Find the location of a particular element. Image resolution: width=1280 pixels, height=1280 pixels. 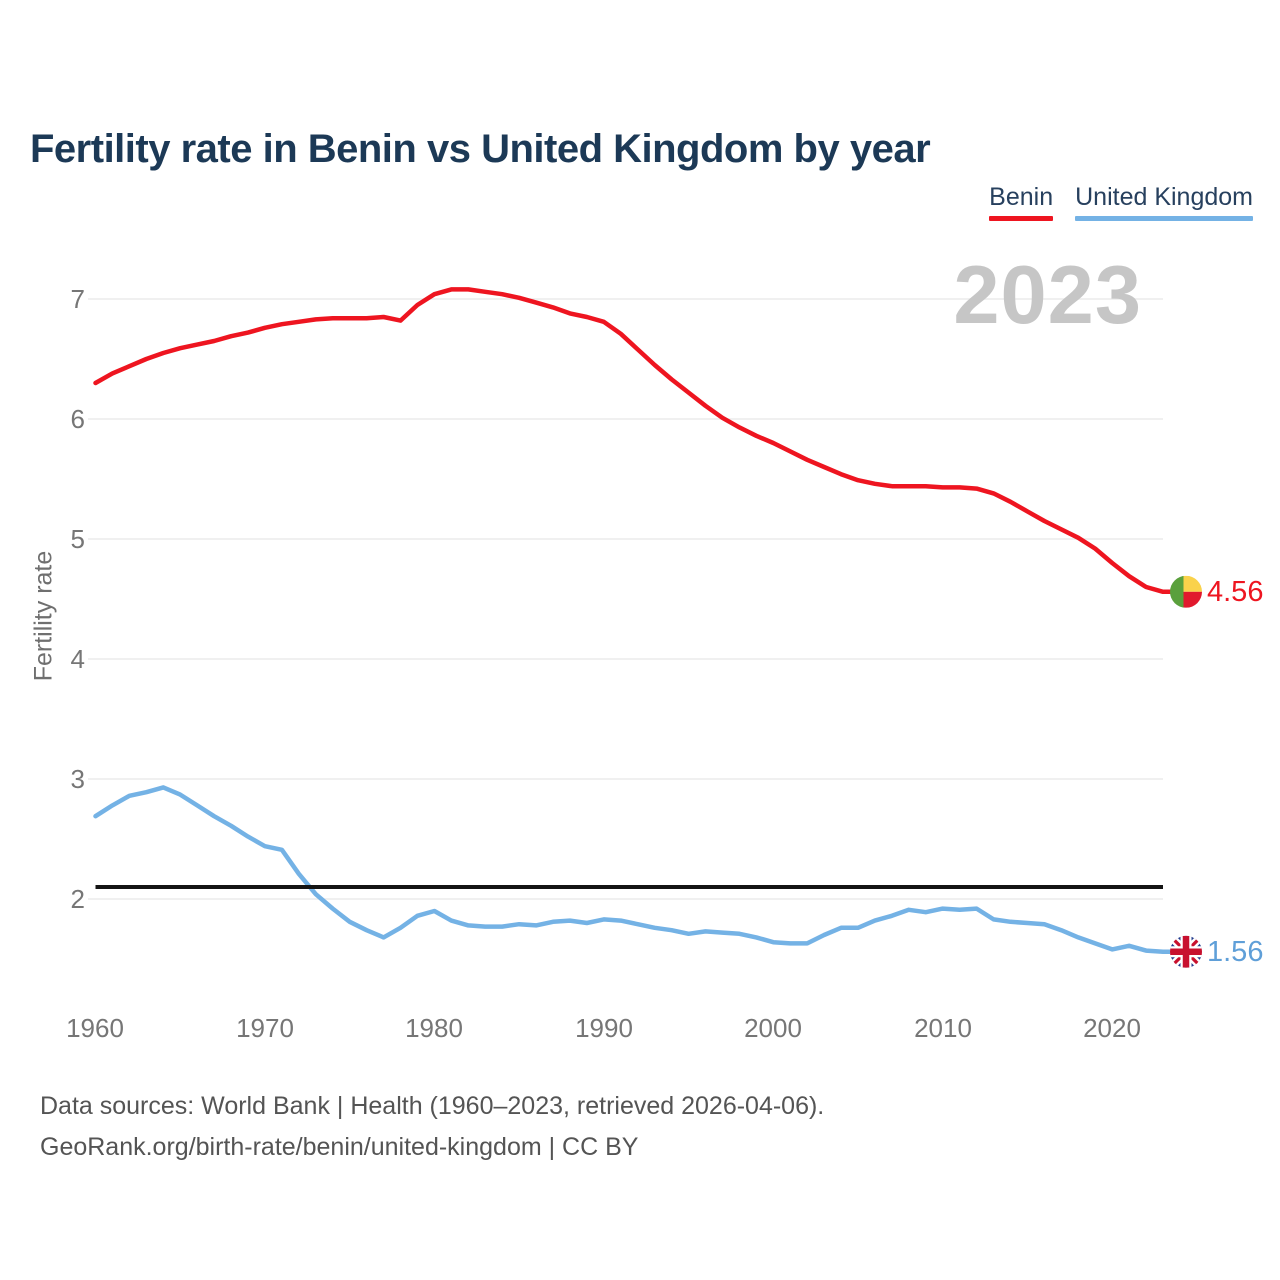

legend-label-united-kingdom: United Kingdom is located at coordinates (1164, 197).